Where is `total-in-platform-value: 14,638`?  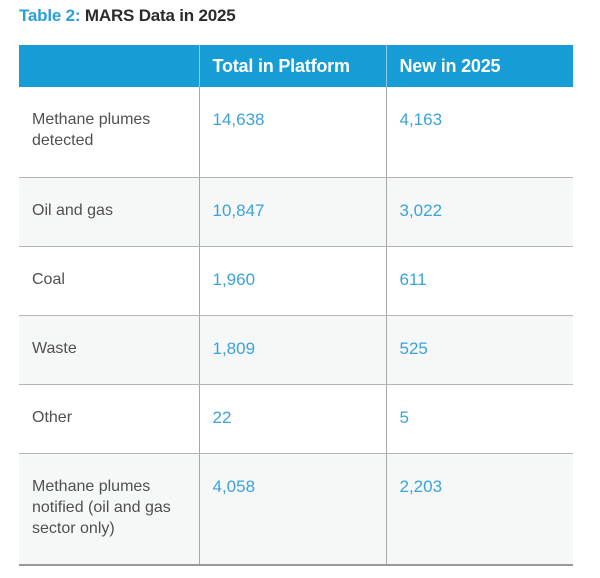
total-in-platform-value: 14,638 is located at coordinates (292, 132).